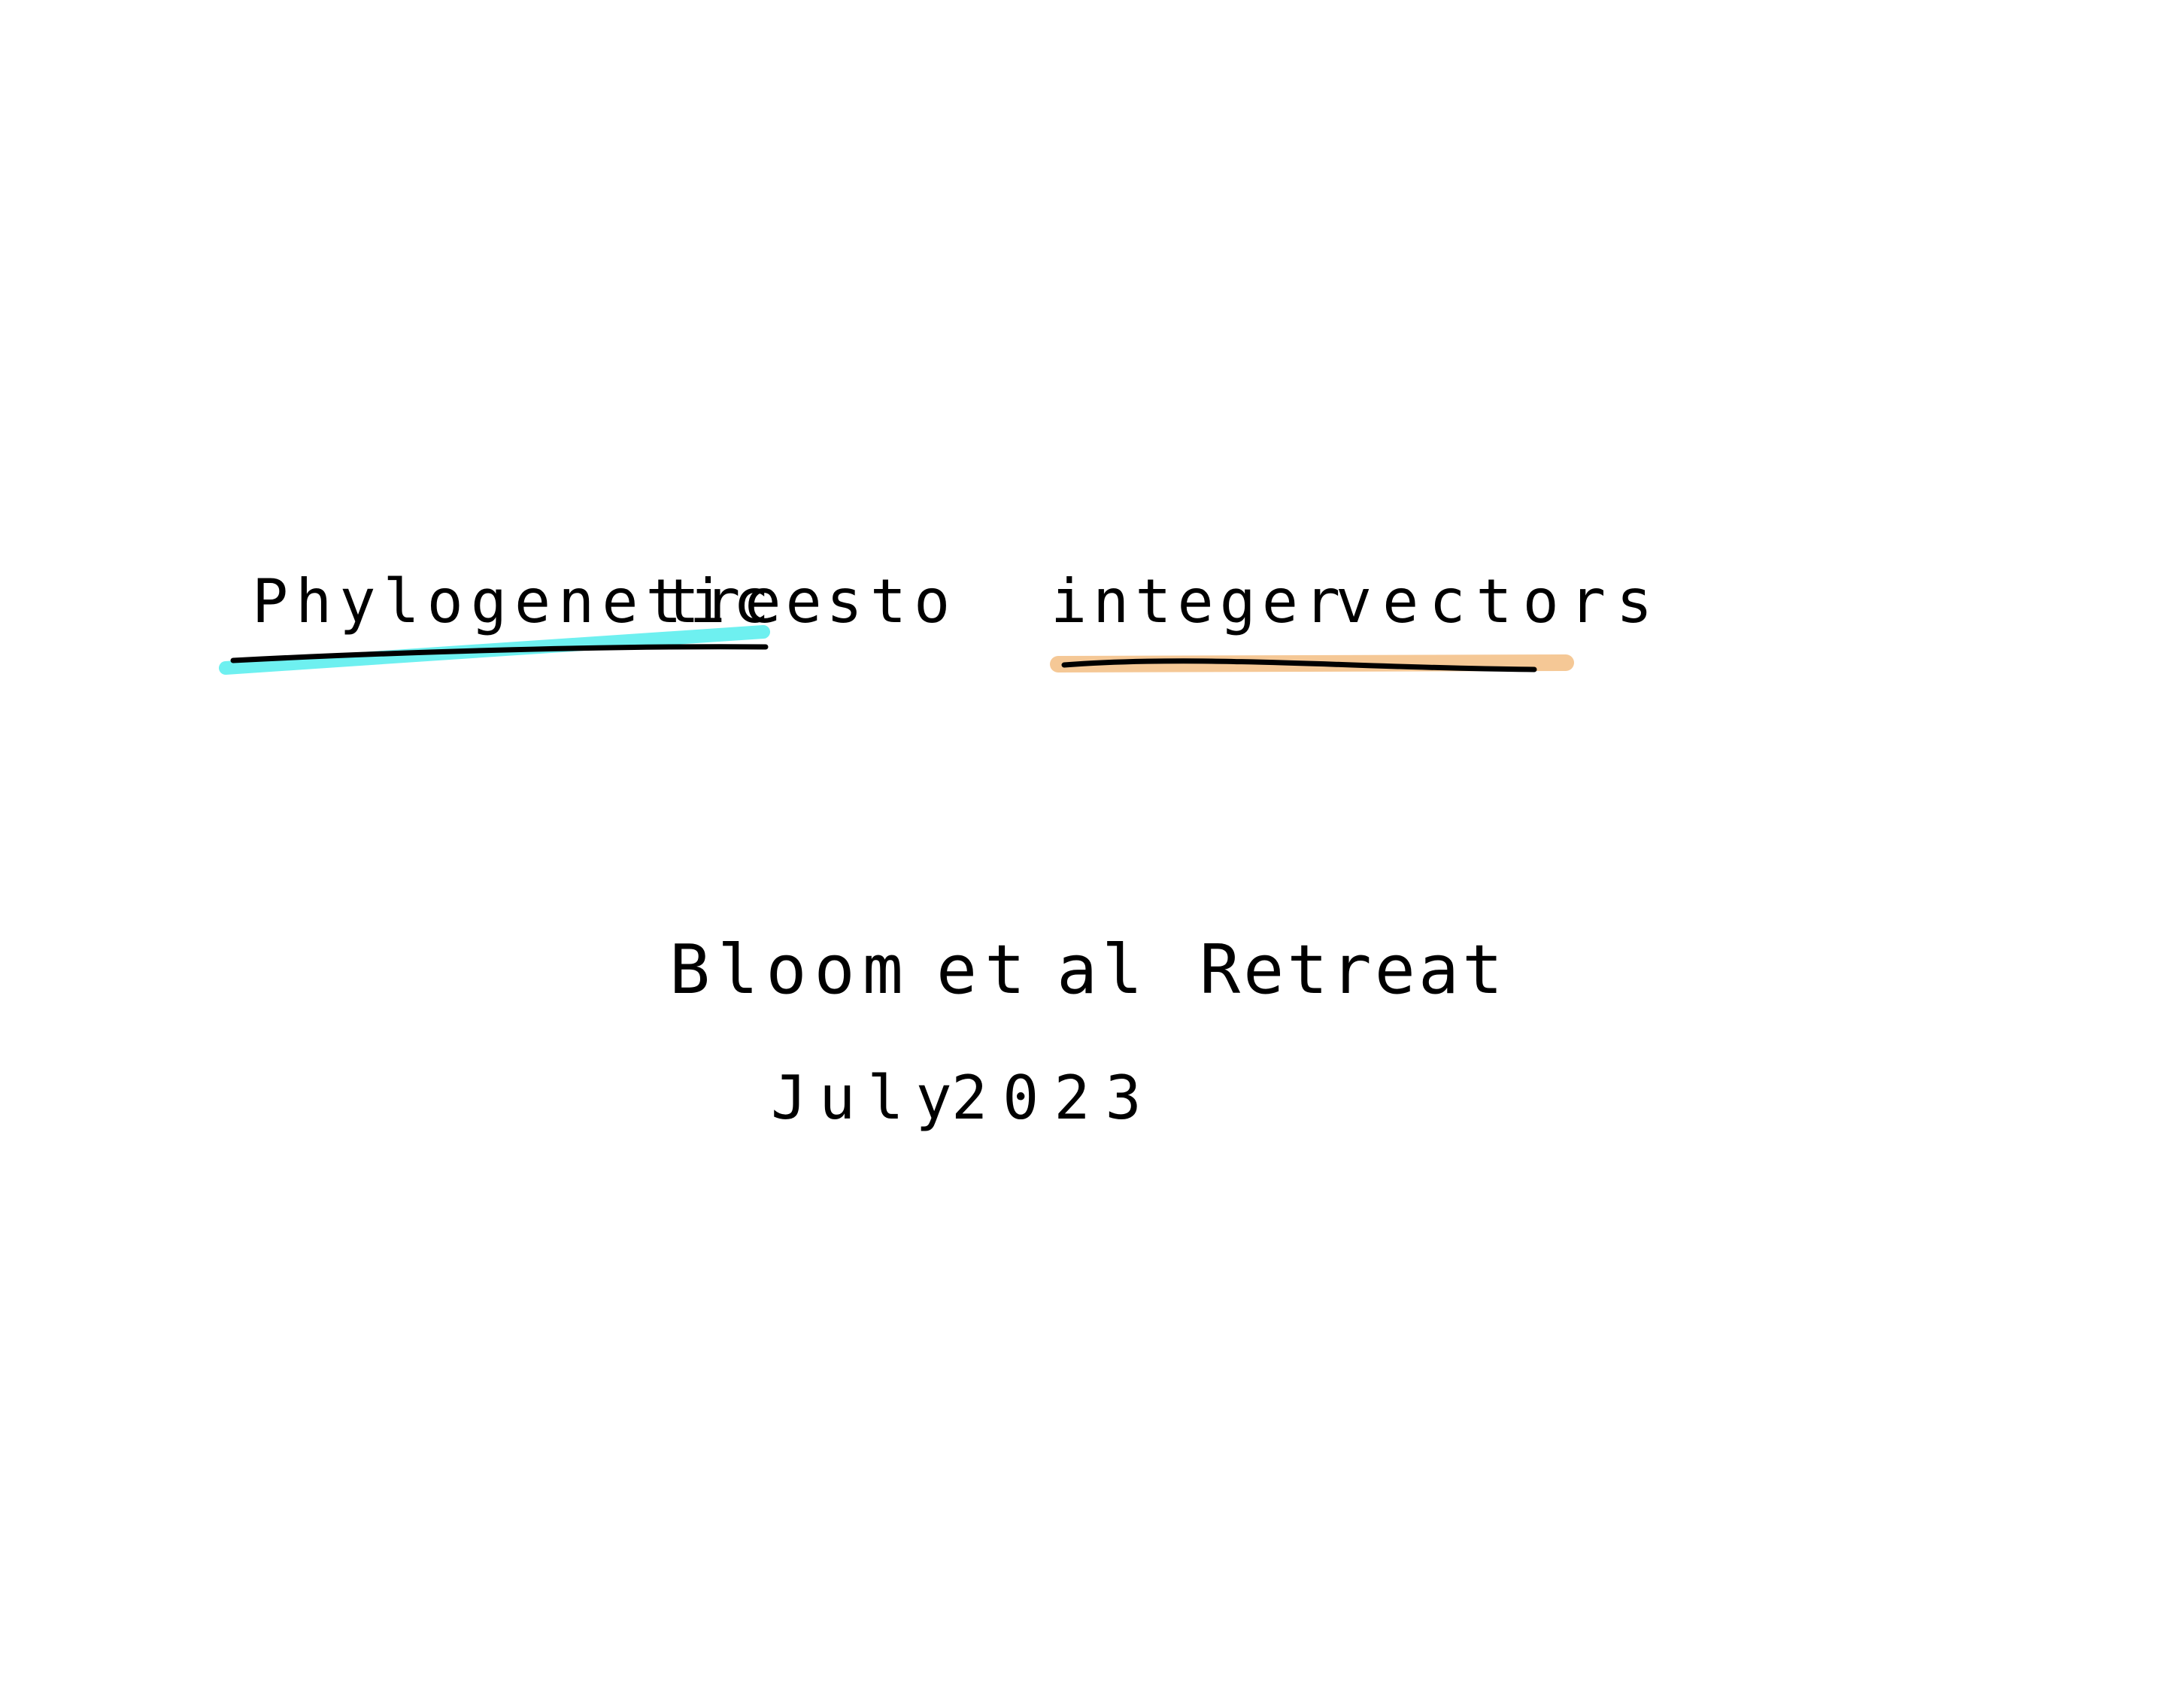  Describe the element at coordinates (867, 1098) in the screenshot. I see `date-month: July` at that location.